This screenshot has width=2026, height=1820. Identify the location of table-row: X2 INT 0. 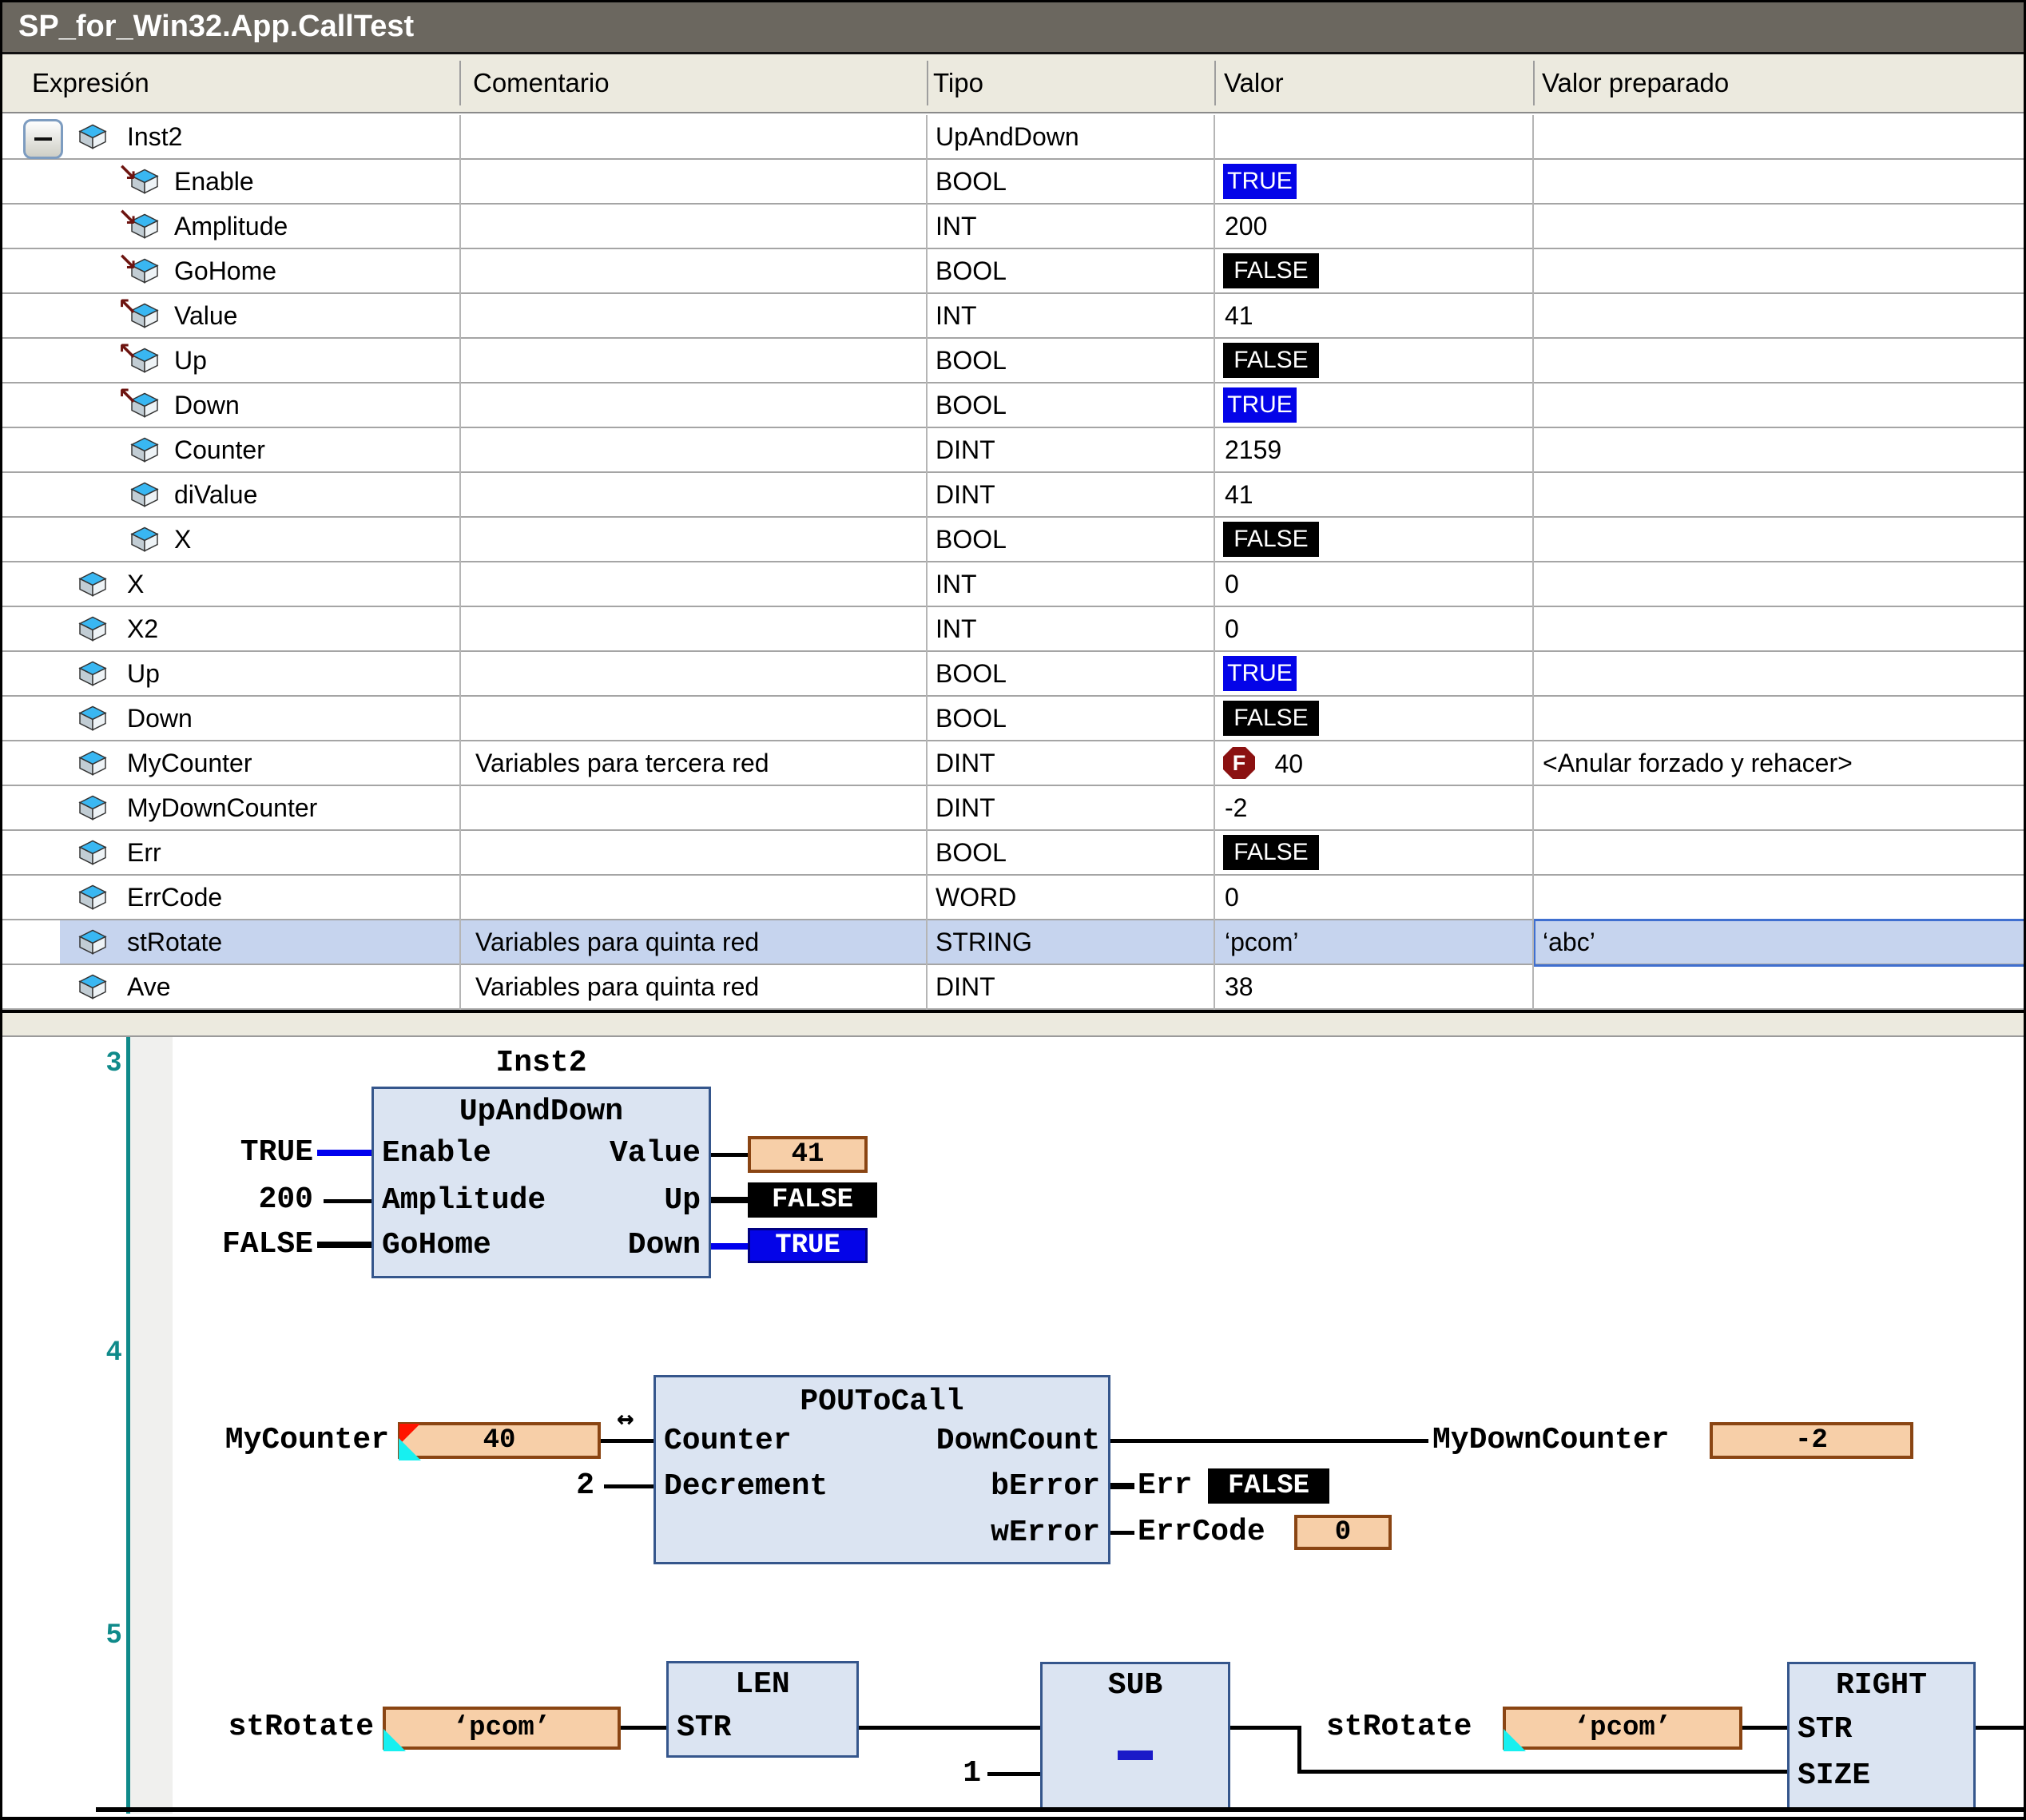
(1013, 630).